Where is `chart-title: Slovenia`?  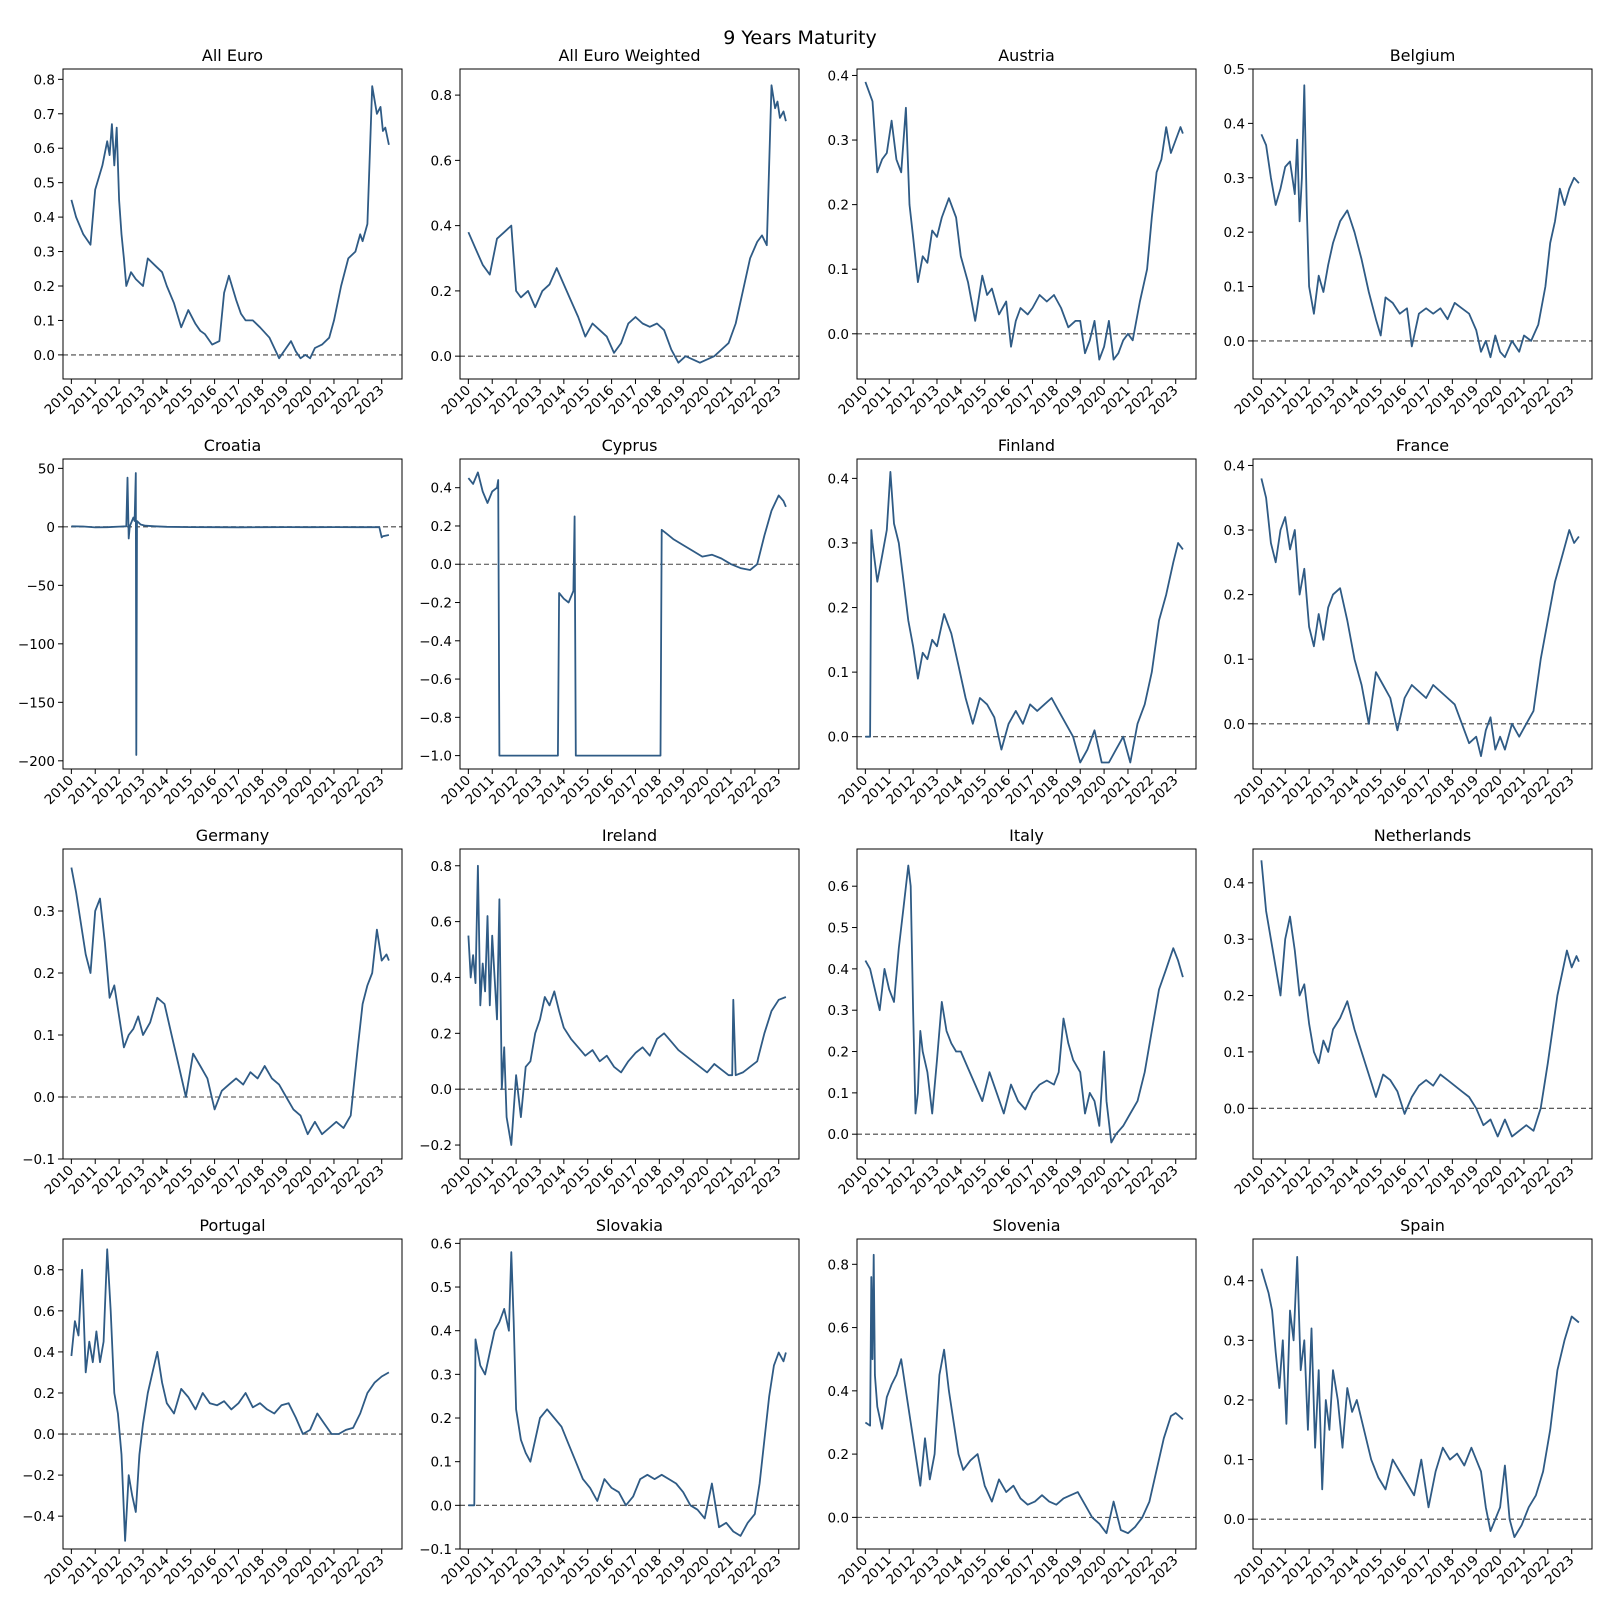
chart-title: Slovenia is located at coordinates (1026, 1225).